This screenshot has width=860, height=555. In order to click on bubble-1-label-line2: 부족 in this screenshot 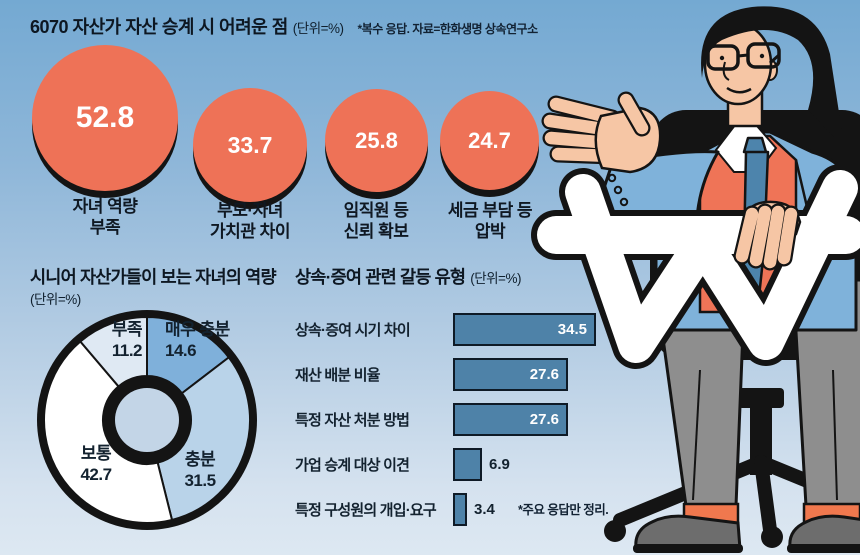, I will do `click(105, 227)`.